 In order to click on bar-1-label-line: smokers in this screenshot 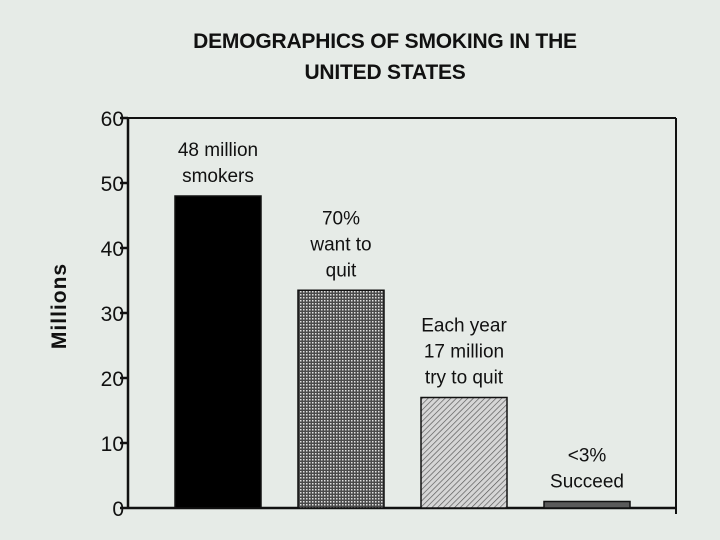, I will do `click(218, 176)`.